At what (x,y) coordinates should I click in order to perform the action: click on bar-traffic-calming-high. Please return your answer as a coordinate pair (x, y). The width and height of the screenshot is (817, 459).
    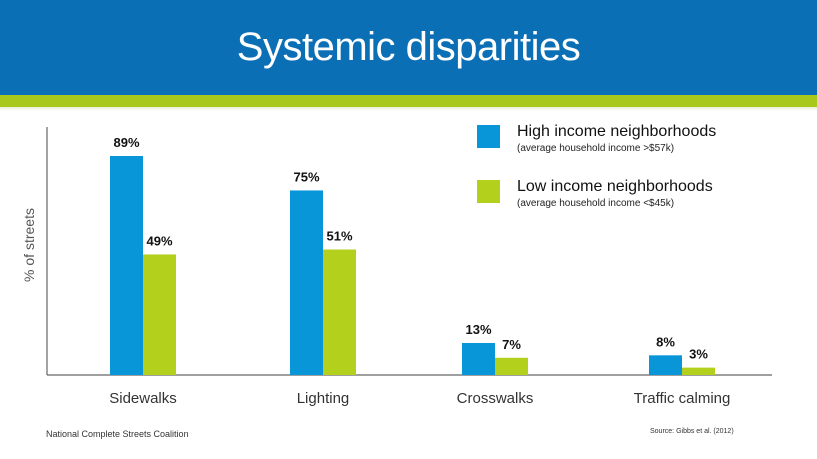
    Looking at the image, I should click on (665, 365).